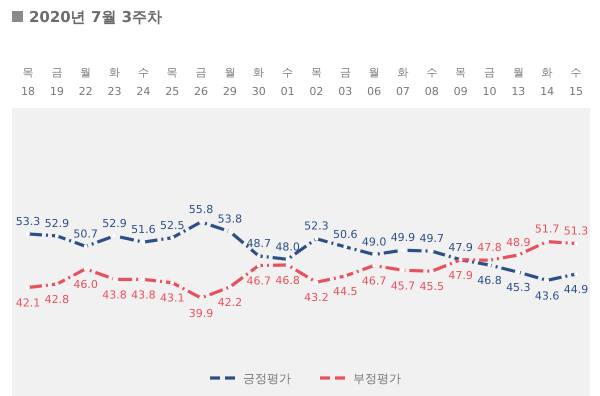 The width and height of the screenshot is (600, 396). I want to click on x-tick-label: 월 22, so click(85, 82).